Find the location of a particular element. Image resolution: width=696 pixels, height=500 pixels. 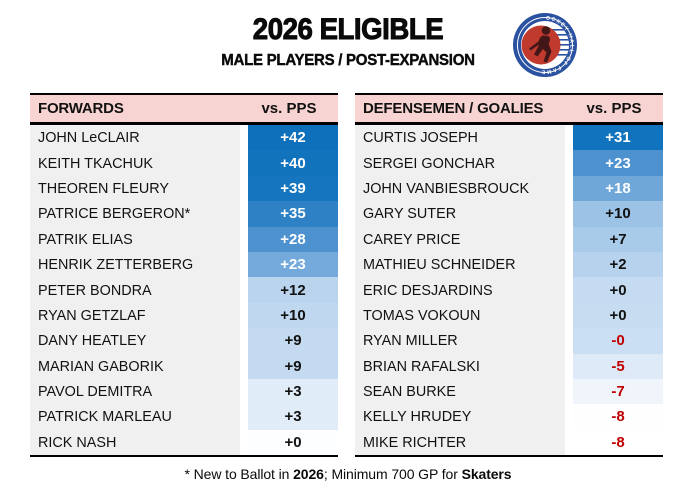

table-row: TOMAS VOKOUN +0 is located at coordinates (509, 315).